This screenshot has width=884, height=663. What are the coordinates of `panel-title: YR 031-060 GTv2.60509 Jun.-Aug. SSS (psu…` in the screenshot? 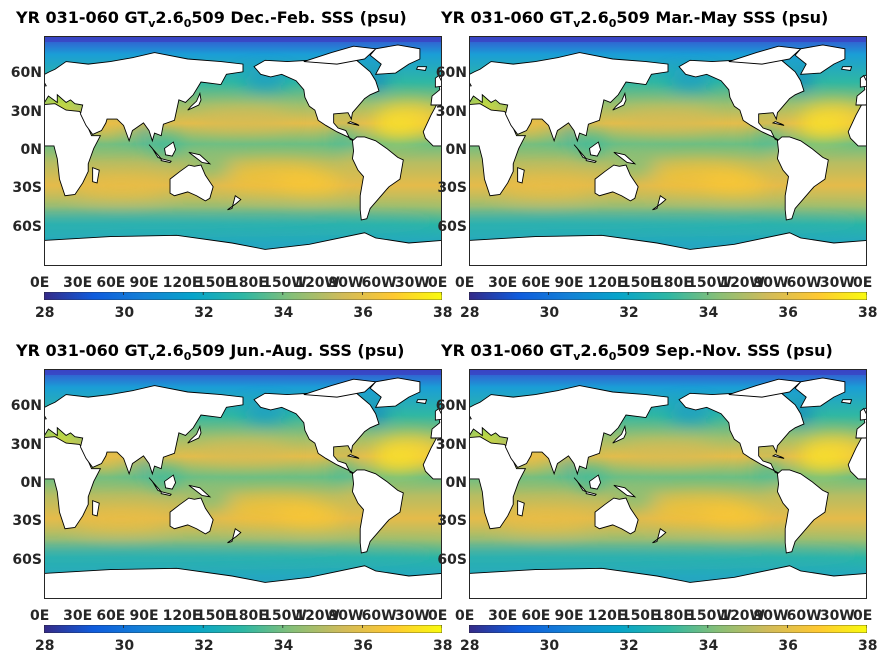 It's located at (210, 352).